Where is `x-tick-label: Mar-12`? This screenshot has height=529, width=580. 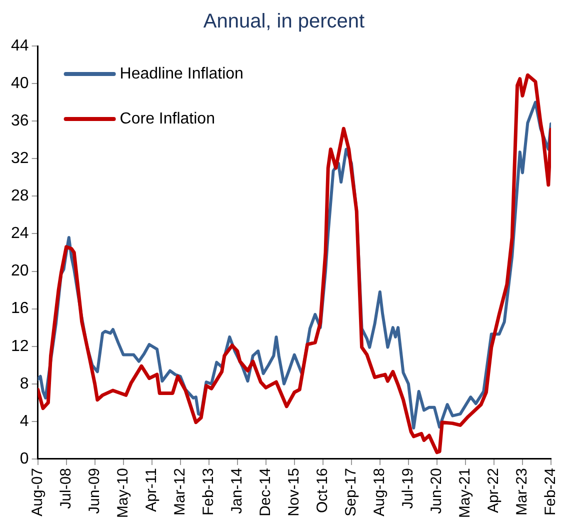
x-tick-label: Mar-12 is located at coordinates (179, 492).